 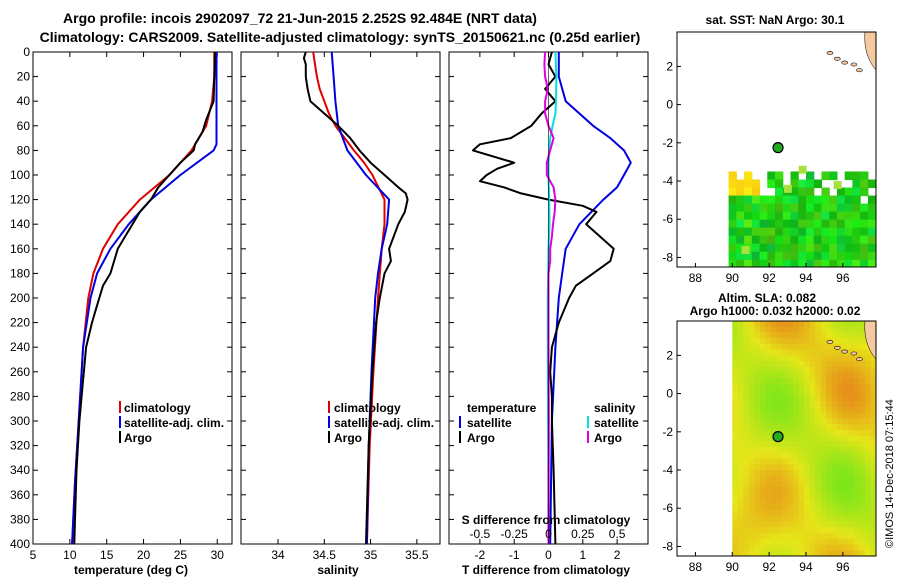 What do you see at coordinates (174, 423) in the screenshot?
I see `legend-sat-label: satellite-adj. clim.` at bounding box center [174, 423].